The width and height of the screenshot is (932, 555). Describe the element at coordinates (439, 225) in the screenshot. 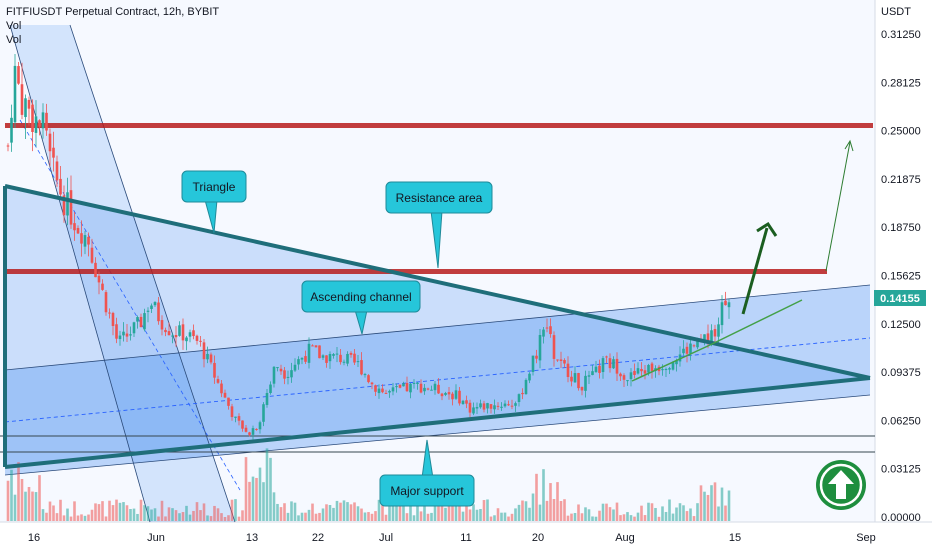

I see `callout-resistance: Resistance area` at that location.